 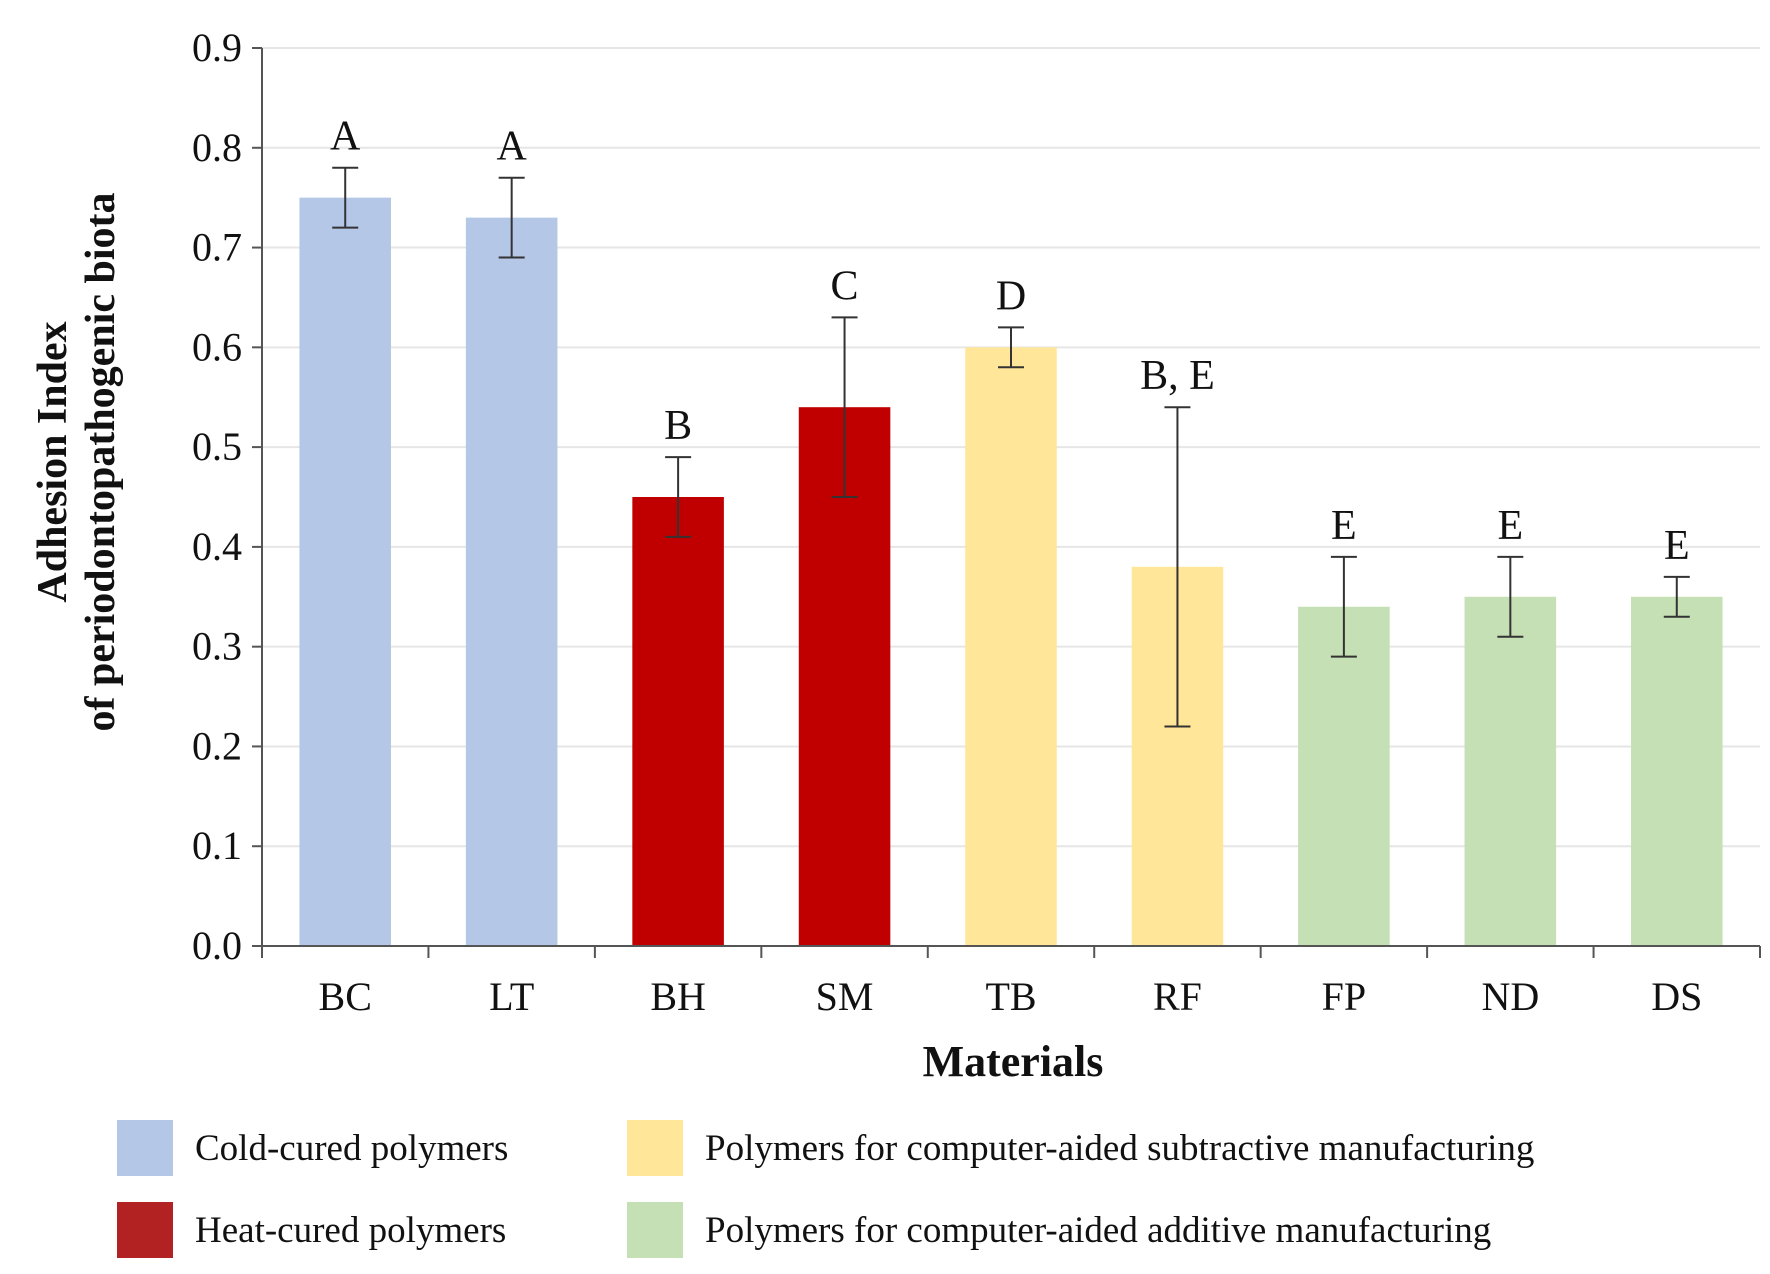 What do you see at coordinates (845, 286) in the screenshot?
I see `significance-label: C` at bounding box center [845, 286].